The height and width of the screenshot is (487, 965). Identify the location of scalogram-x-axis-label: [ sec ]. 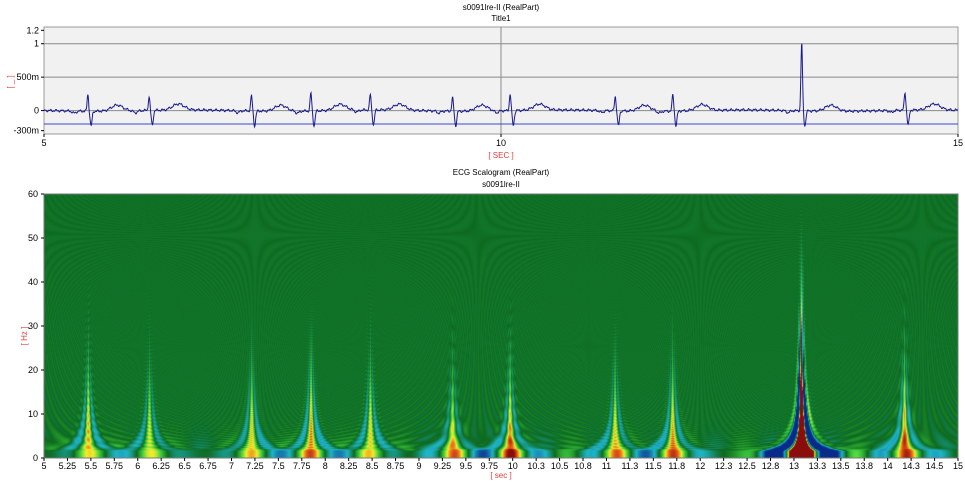
(500, 475).